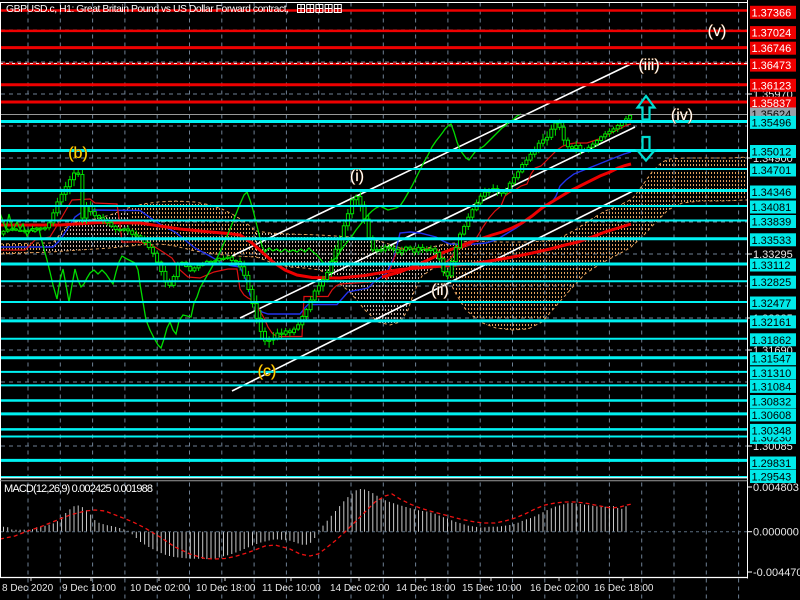 This screenshot has width=800, height=600. Describe the element at coordinates (771, 266) in the screenshot. I see `svg-text: 1.33112` at that location.